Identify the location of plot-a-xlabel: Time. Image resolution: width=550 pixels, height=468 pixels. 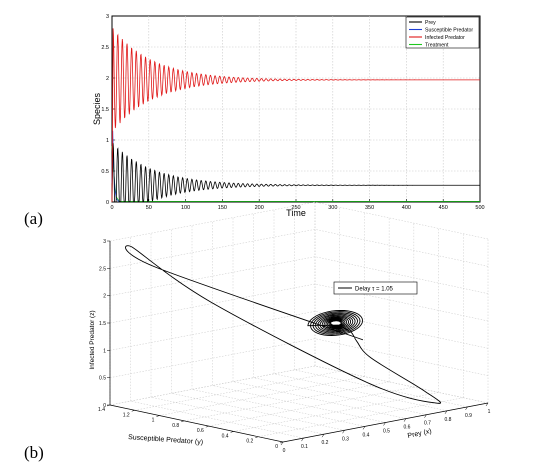
(296, 213).